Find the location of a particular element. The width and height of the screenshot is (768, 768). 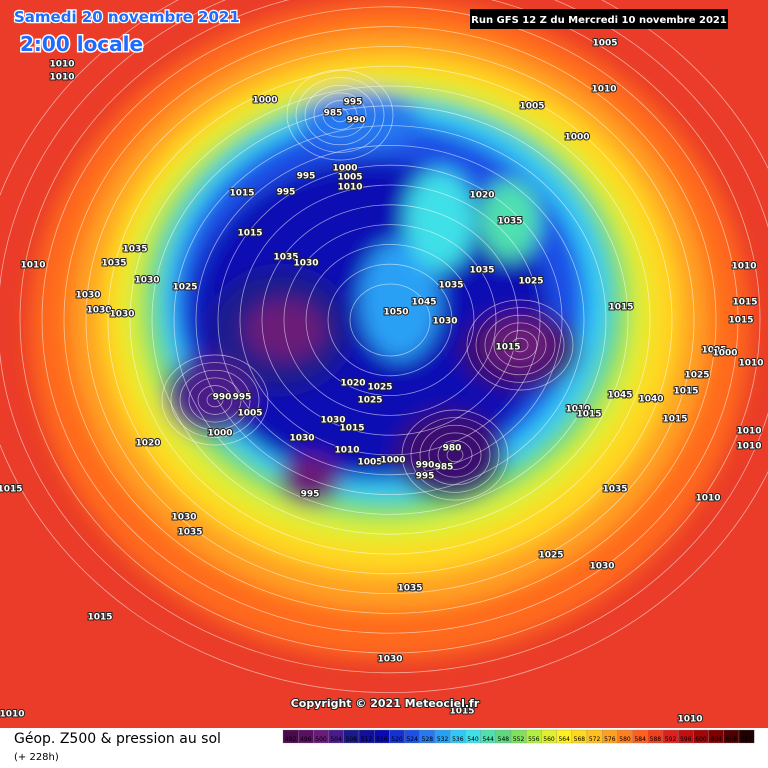

colorbar-label: 516 is located at coordinates (382, 739).